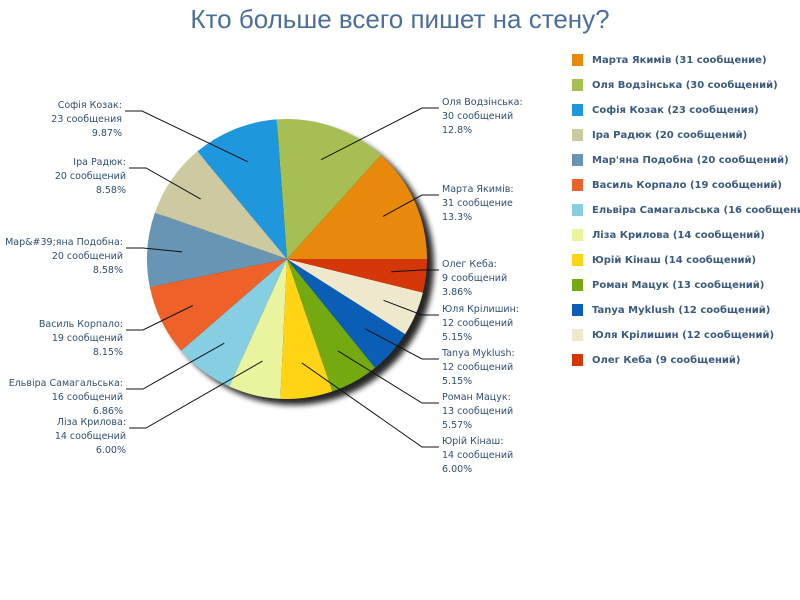 This screenshot has width=800, height=600. I want to click on slice-label: Tanya Myklush: 12 сообщений 5.15%, so click(478, 367).